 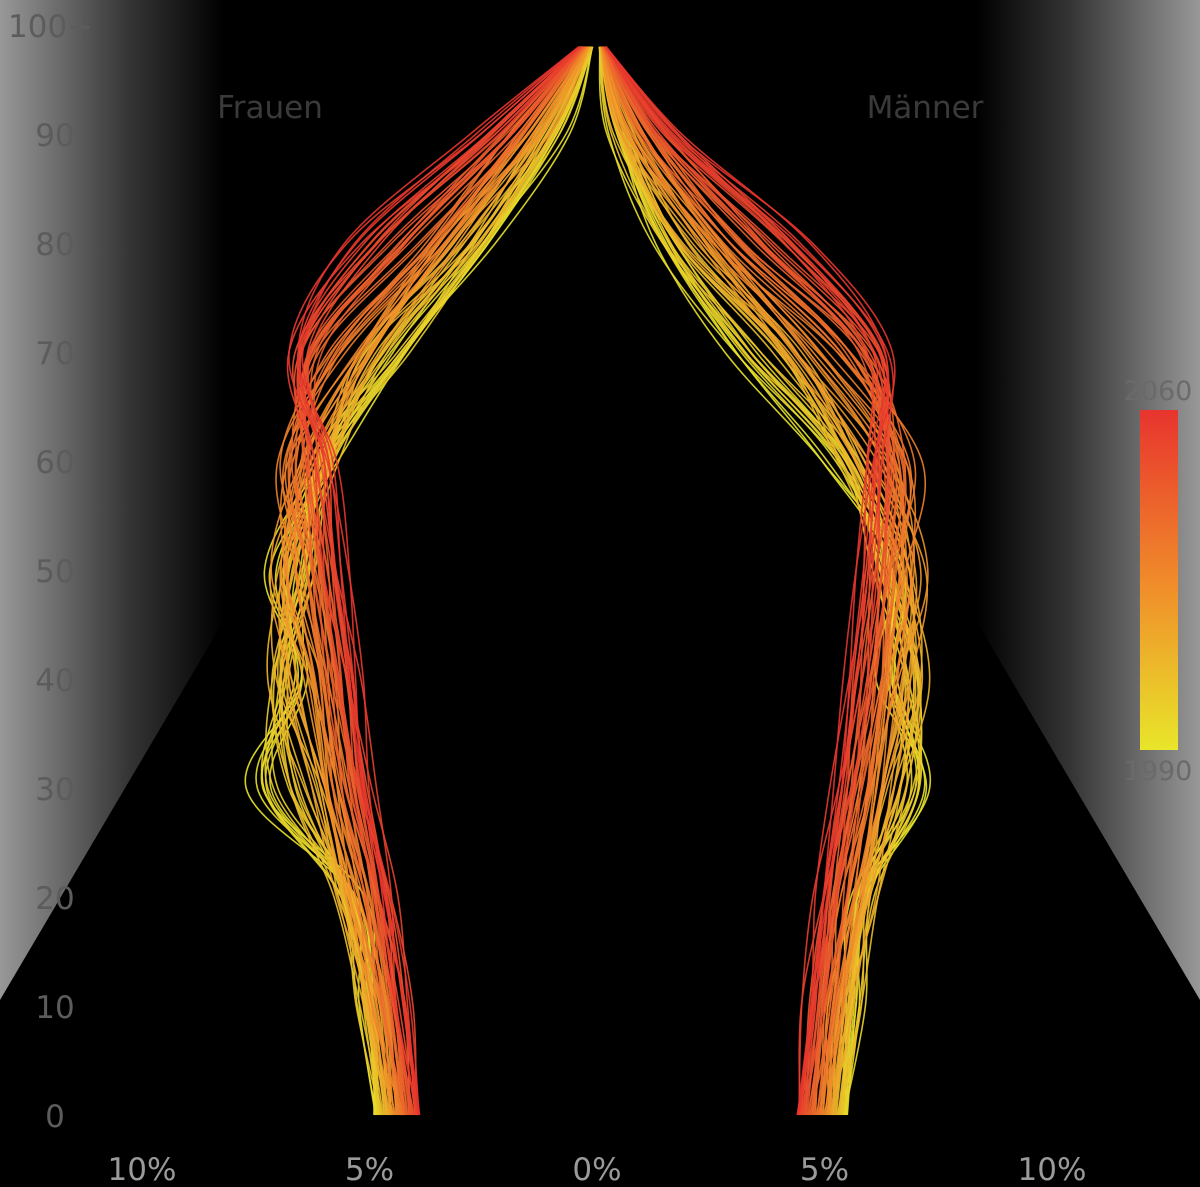 What do you see at coordinates (54, 1008) in the screenshot?
I see `y-tick-label: 10` at bounding box center [54, 1008].